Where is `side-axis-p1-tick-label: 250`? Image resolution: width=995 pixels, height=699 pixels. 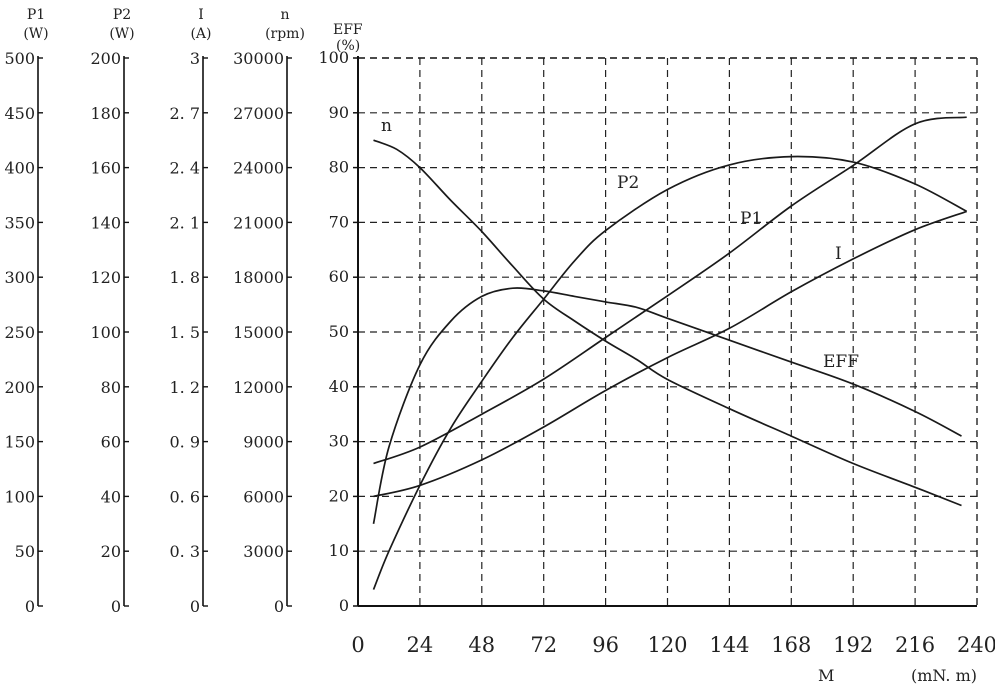 side-axis-p1-tick-label: 250 is located at coordinates (19, 332).